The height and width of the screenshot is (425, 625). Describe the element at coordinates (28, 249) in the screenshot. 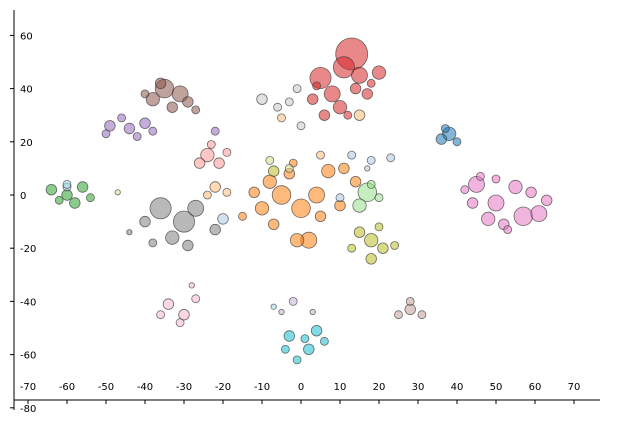

I see `y-tick-label: -20` at that location.